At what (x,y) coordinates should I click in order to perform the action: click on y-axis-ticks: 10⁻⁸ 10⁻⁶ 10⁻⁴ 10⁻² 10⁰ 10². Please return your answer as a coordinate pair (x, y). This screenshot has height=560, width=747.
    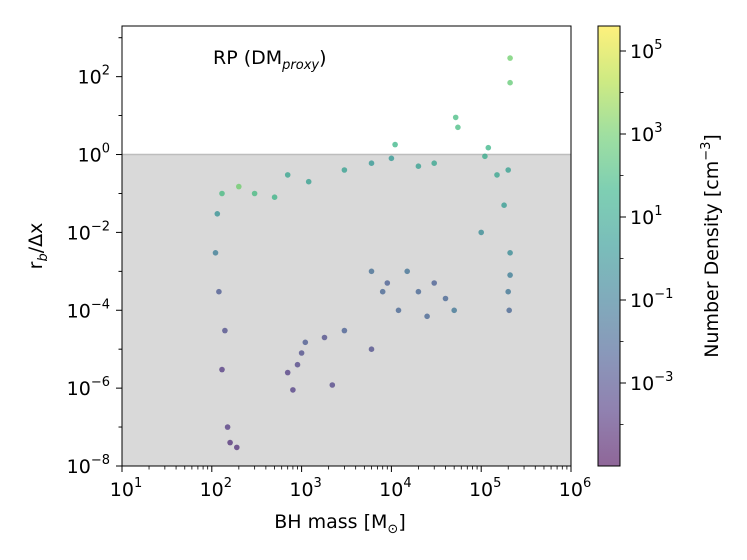
    Looking at the image, I should click on (94, 257).